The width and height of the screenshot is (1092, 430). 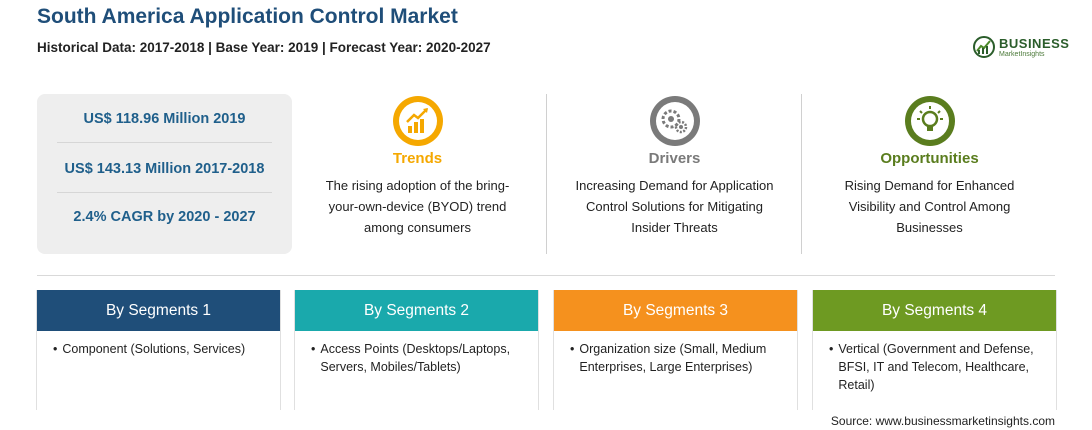 What do you see at coordinates (929, 185) in the screenshot?
I see `desc-line: Rising Demand for Enhanced` at bounding box center [929, 185].